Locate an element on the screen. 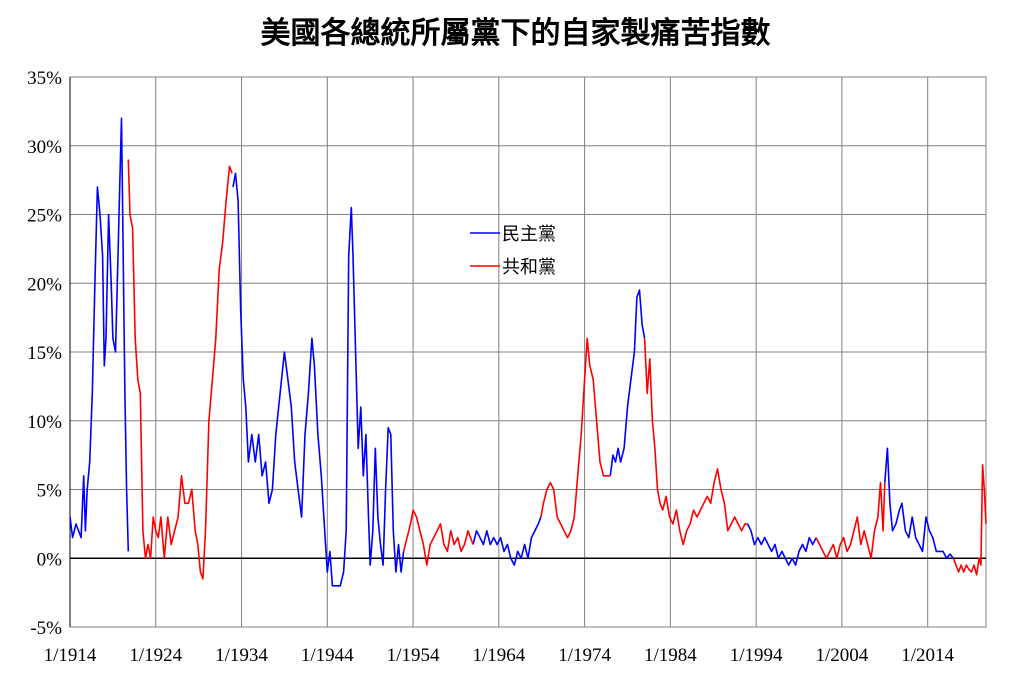 This screenshot has height=674, width=1031. democrat-legend-label: 民主黨 is located at coordinates (529, 234).